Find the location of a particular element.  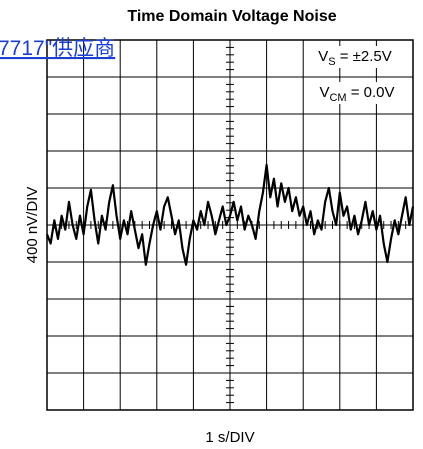

y-axis-label: 400 nV/DIV is located at coordinates (32, 225).